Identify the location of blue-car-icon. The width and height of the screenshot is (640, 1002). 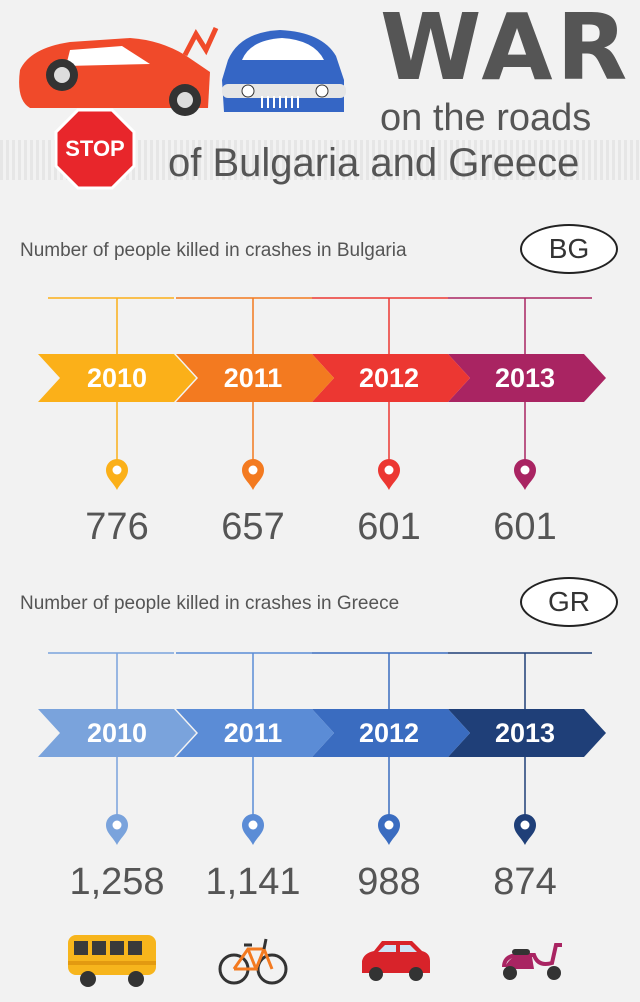
(284, 71).